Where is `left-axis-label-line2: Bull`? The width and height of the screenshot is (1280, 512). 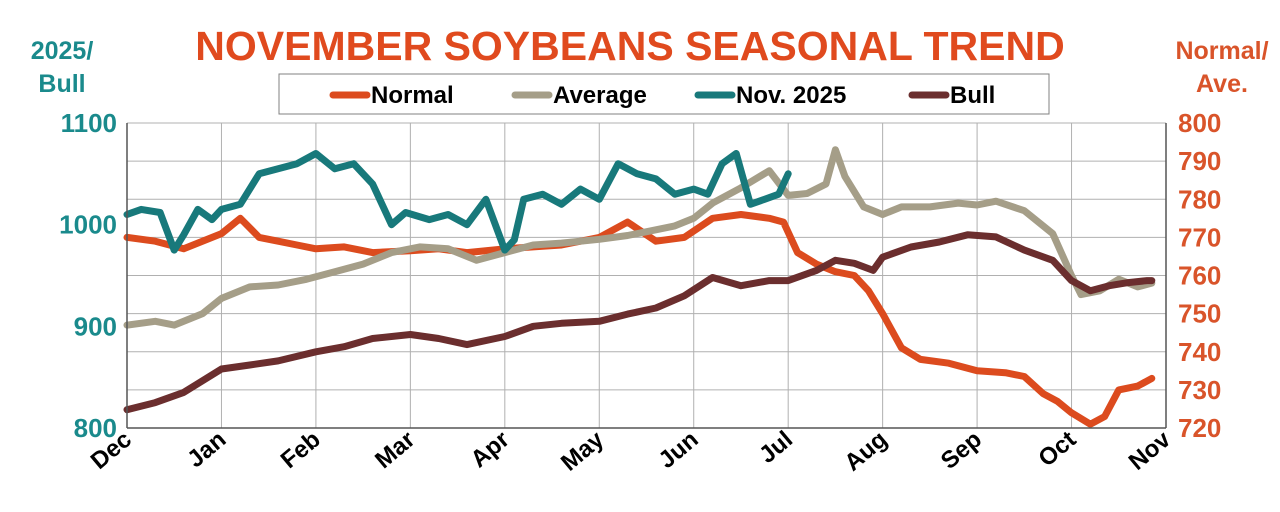 left-axis-label-line2: Bull is located at coordinates (61, 84).